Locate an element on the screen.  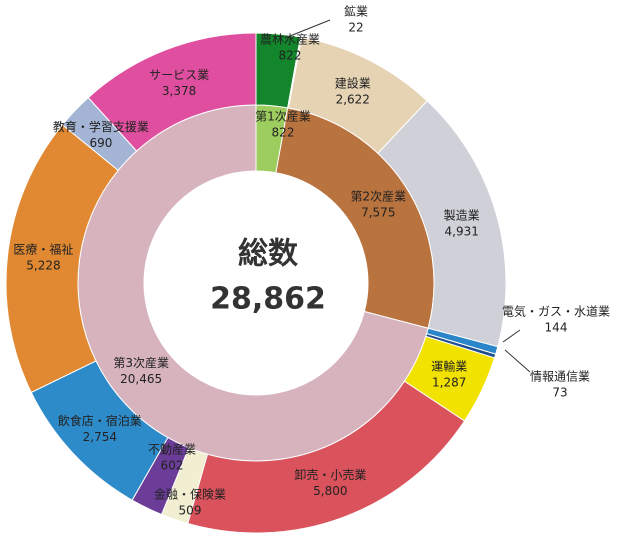
outer-category-label: 教育・学習支援業 is located at coordinates (101, 126).